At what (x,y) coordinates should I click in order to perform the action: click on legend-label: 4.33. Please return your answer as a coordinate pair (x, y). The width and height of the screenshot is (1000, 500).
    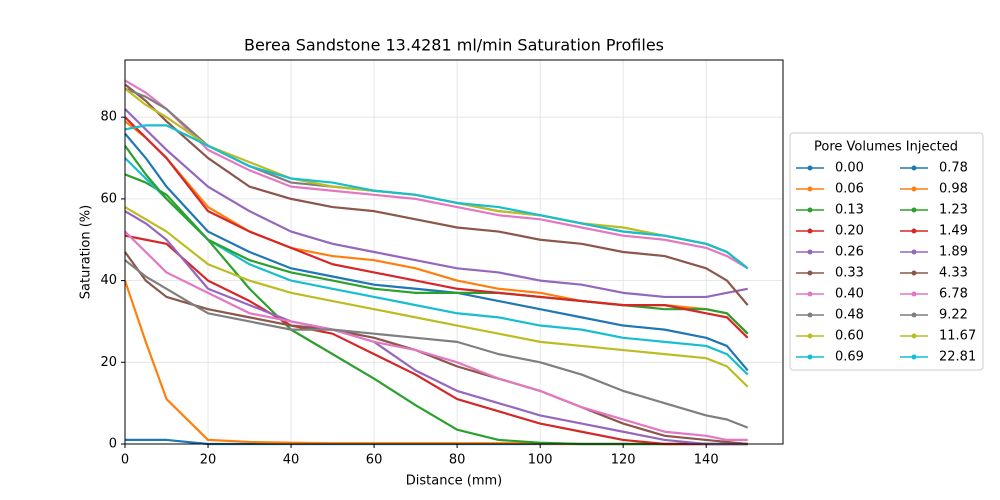
    Looking at the image, I should click on (953, 273).